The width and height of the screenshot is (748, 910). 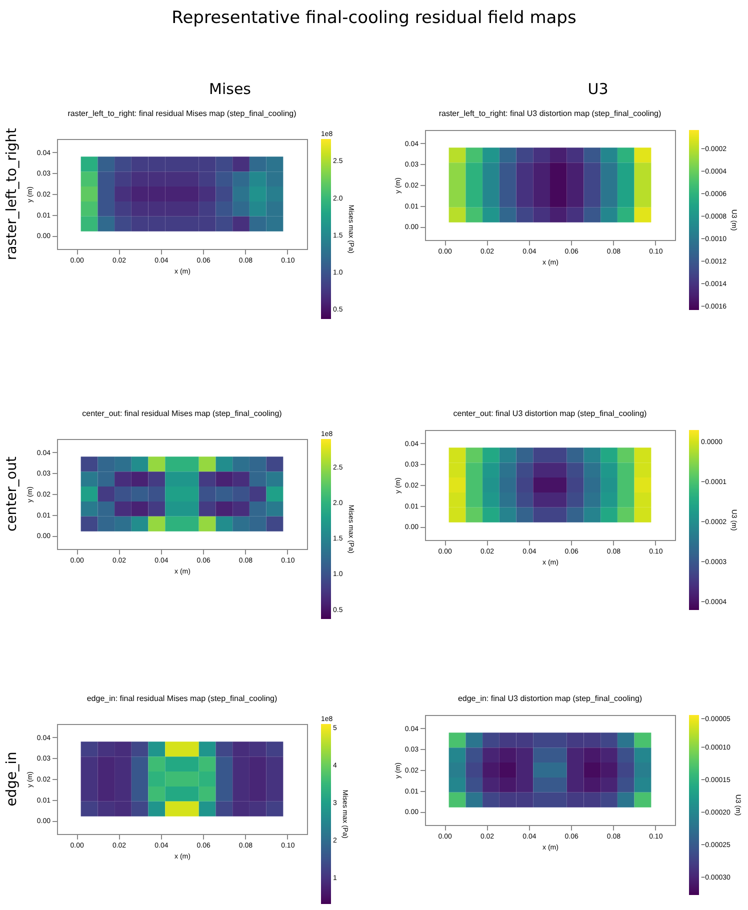 I want to click on chart-title: edge_in: final U3 distortion map (step_final_cooling), so click(x=550, y=698).